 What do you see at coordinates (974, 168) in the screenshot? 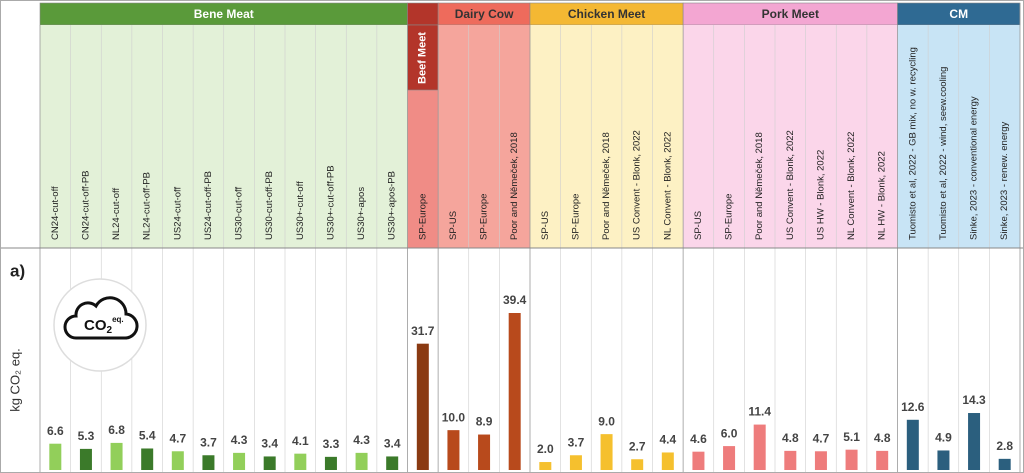
I see `category-label: Sinke, 2023 - conventional energy` at bounding box center [974, 168].